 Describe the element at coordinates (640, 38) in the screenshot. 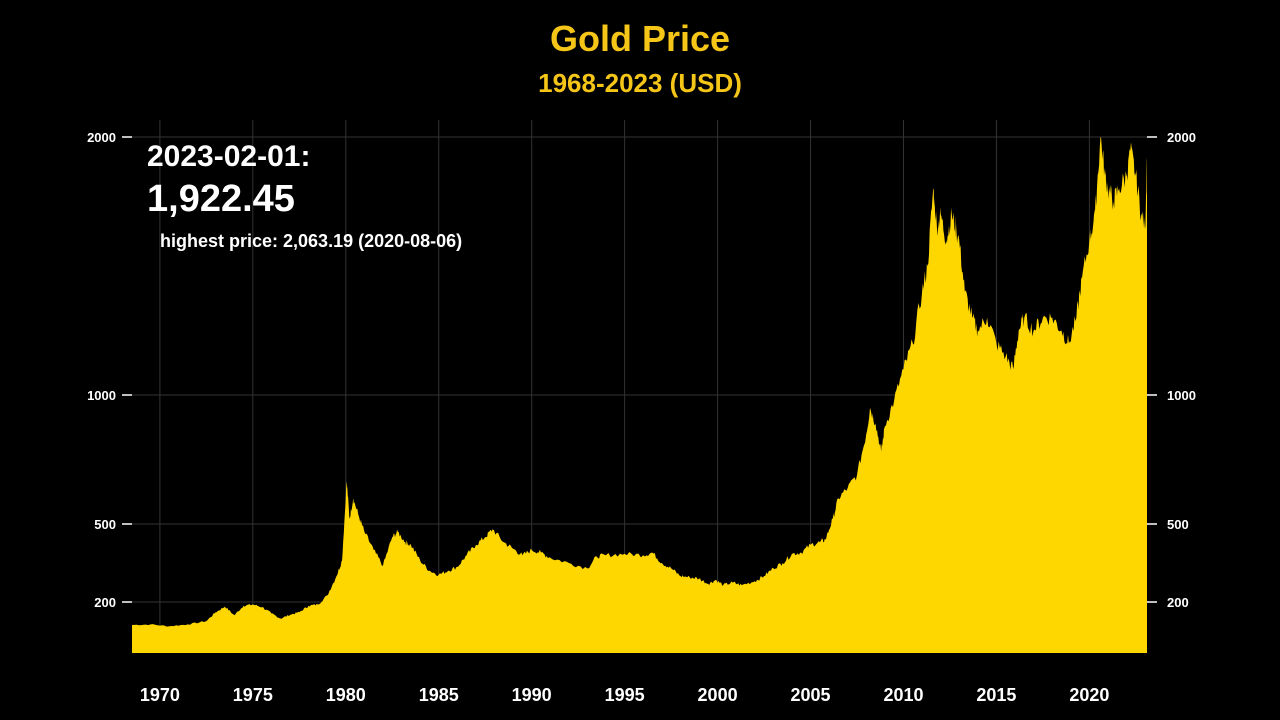

I see `chart-title: Gold Price` at that location.